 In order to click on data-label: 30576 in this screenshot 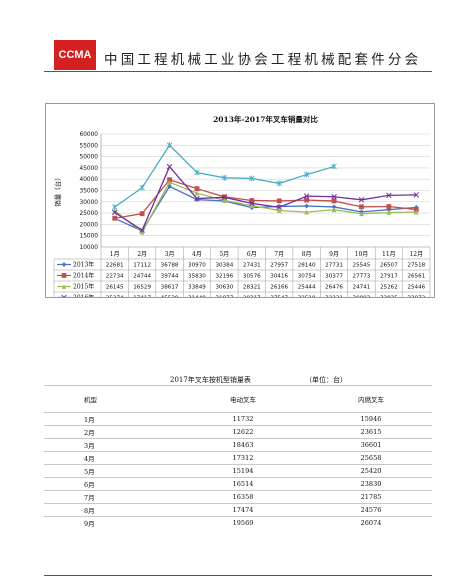, I will do `click(252, 277)`.